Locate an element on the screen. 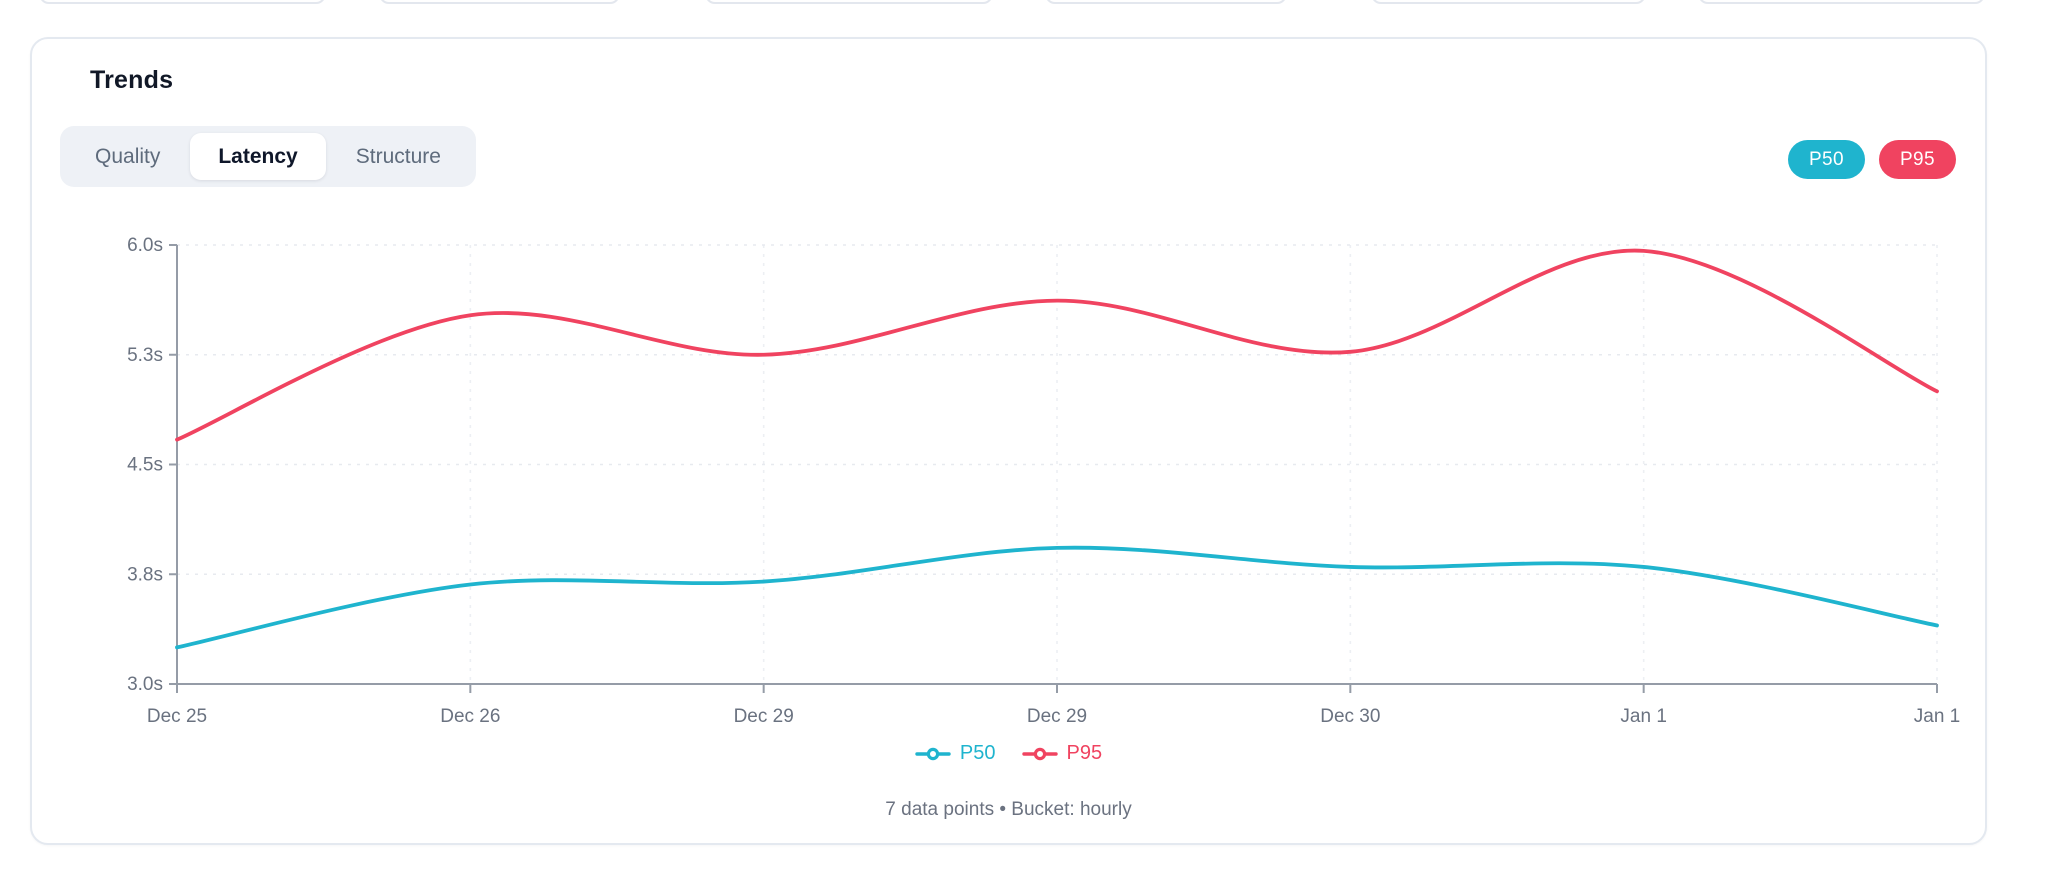 This screenshot has height=882, width=2048. series-line-p50 is located at coordinates (1057, 597).